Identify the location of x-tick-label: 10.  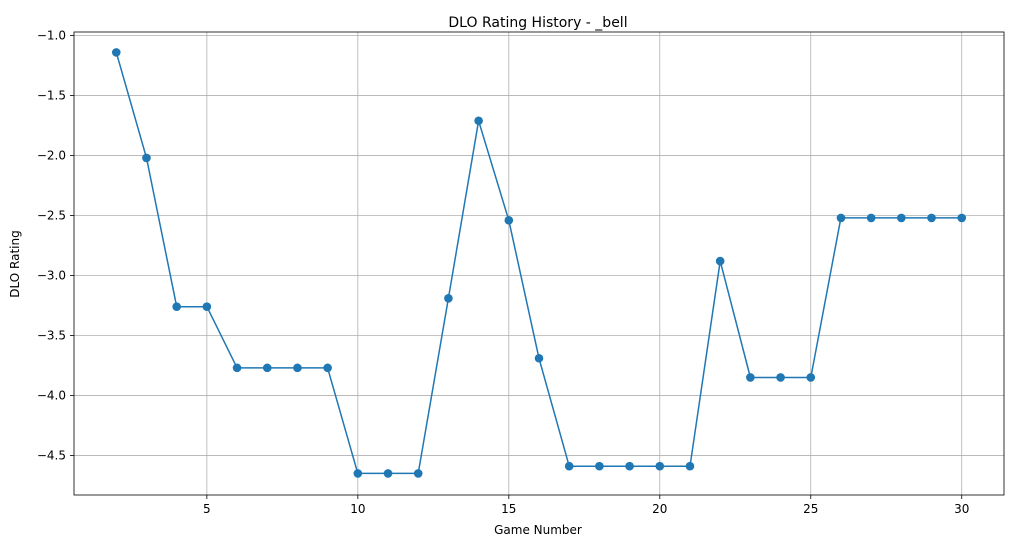
(357, 509).